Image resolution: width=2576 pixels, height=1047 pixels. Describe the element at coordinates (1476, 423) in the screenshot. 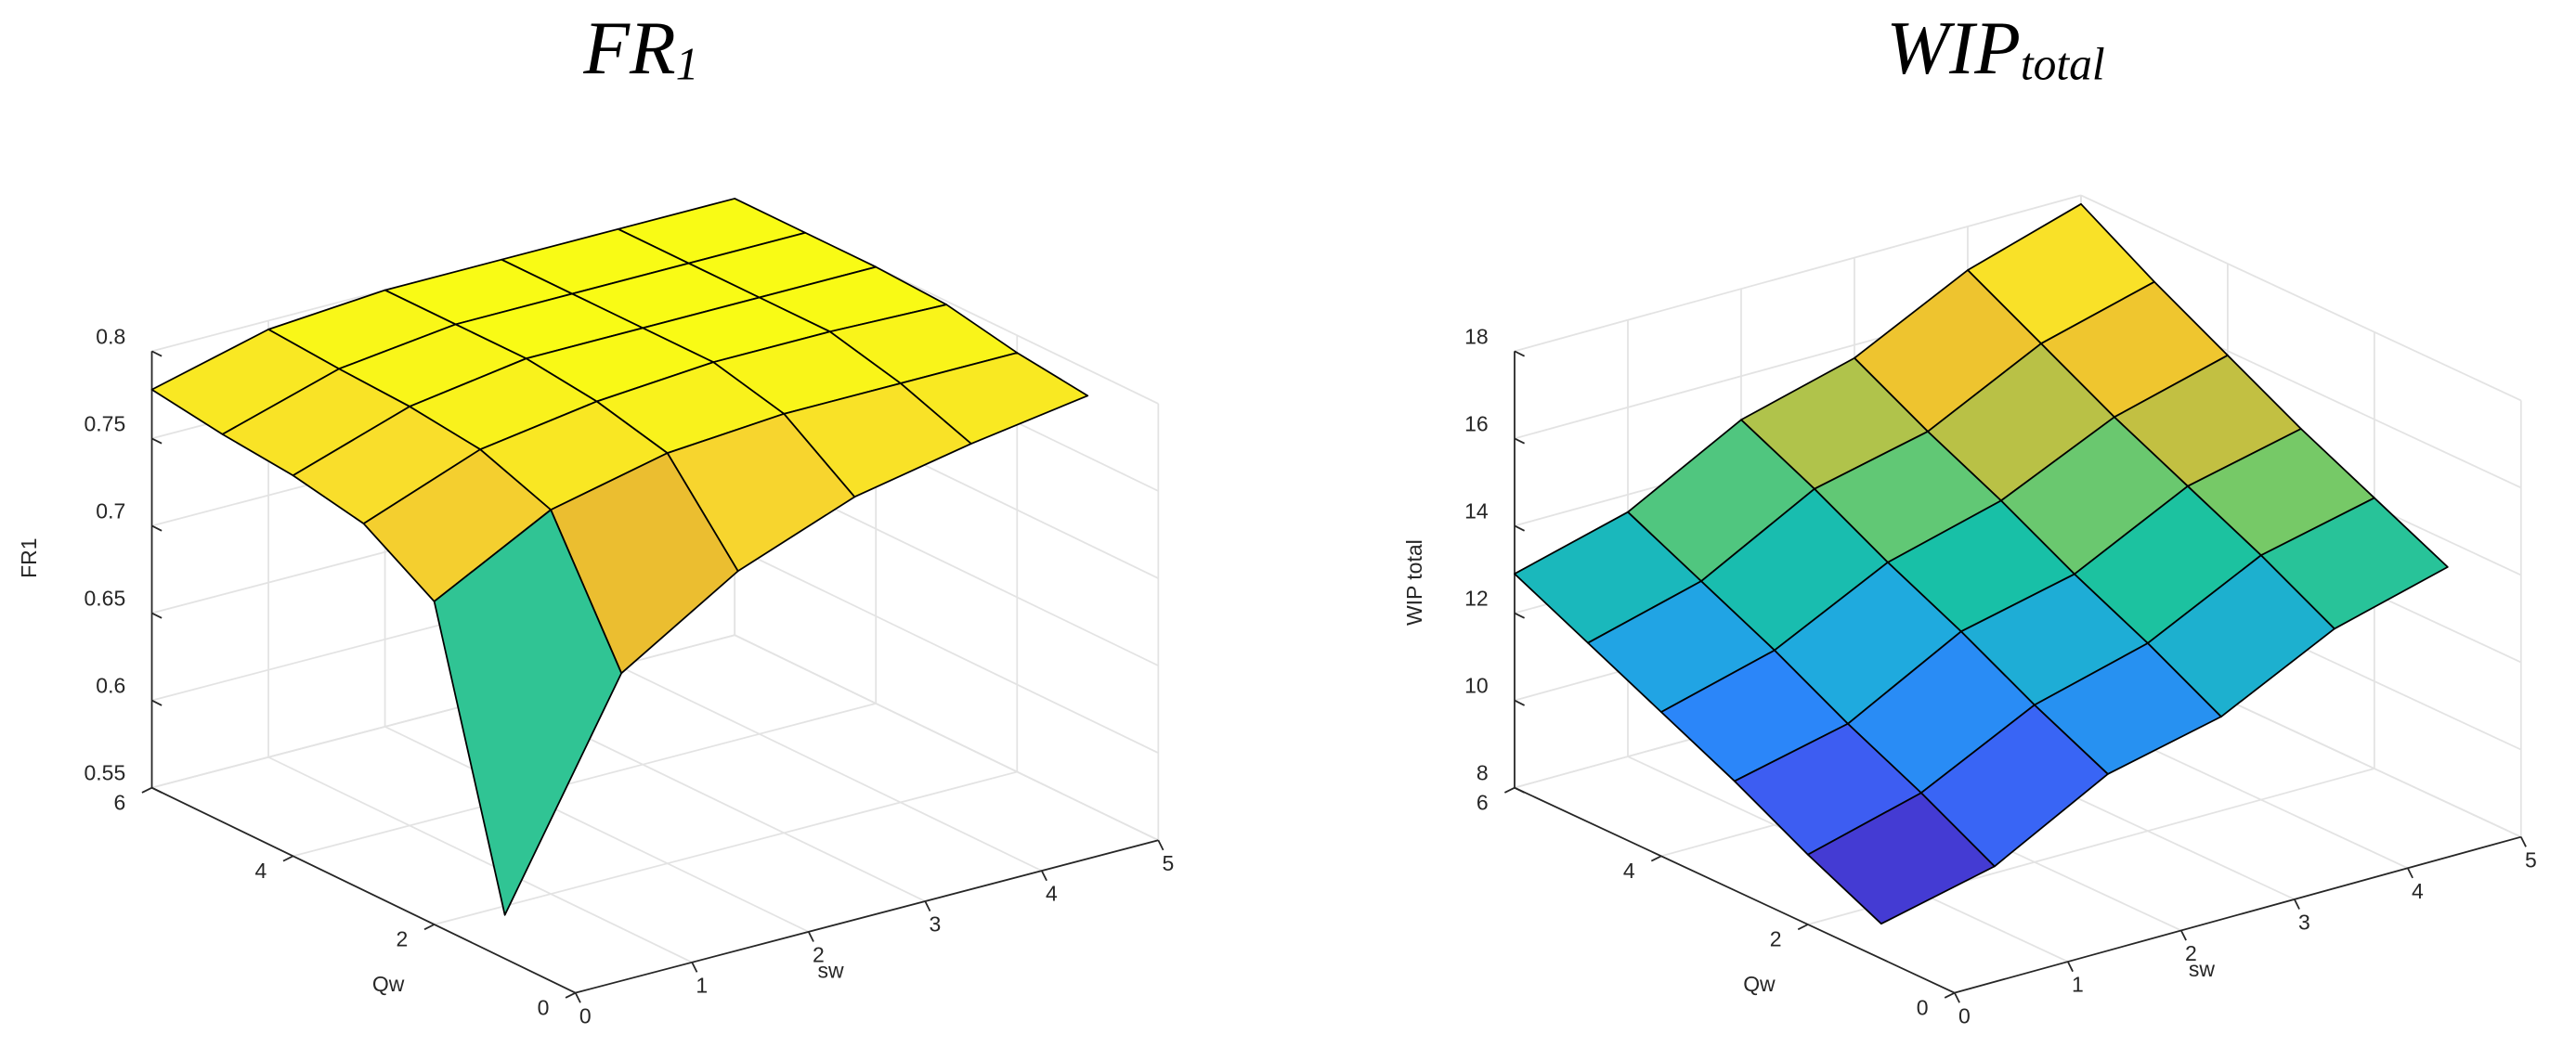

I see `z-tick-label: 16` at that location.